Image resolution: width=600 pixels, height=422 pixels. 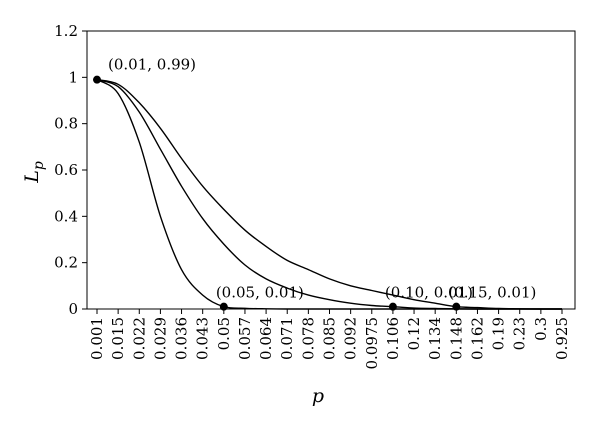 I want to click on y-axis-title-main: L, so click(x=32, y=177).